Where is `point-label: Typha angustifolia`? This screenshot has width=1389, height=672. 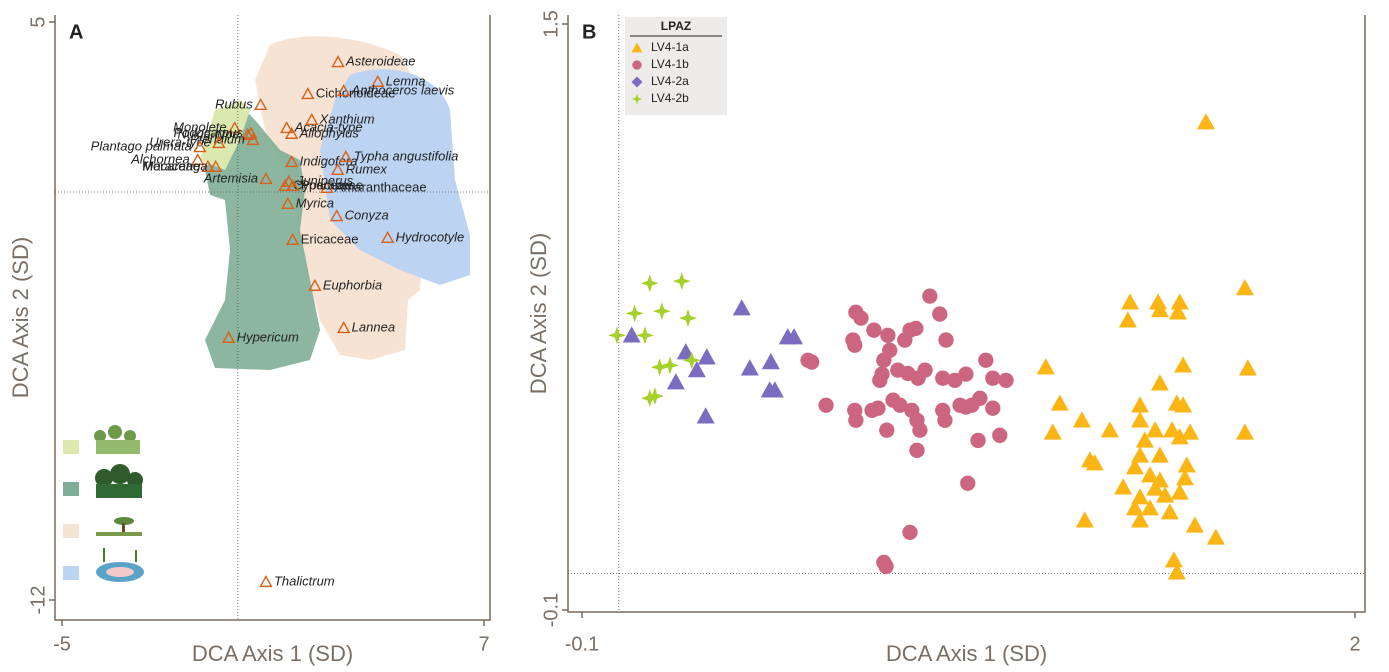 point-label: Typha angustifolia is located at coordinates (406, 155).